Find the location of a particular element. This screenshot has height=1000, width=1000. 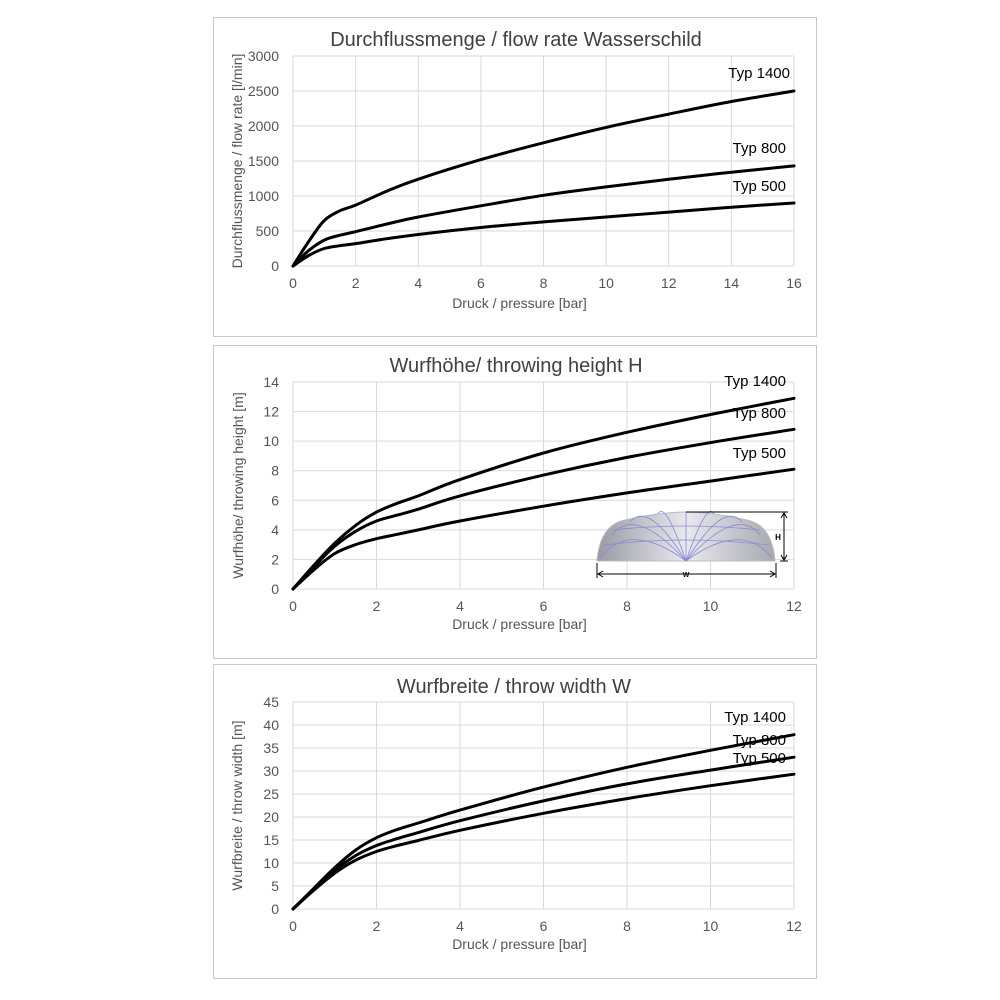

y-tick-label: 4 is located at coordinates (275, 530).